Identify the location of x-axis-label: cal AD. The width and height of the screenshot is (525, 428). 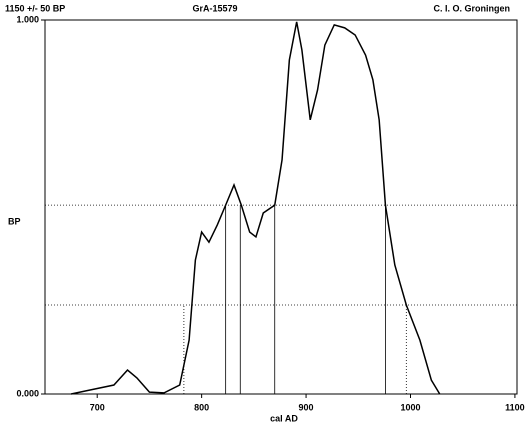
(284, 418).